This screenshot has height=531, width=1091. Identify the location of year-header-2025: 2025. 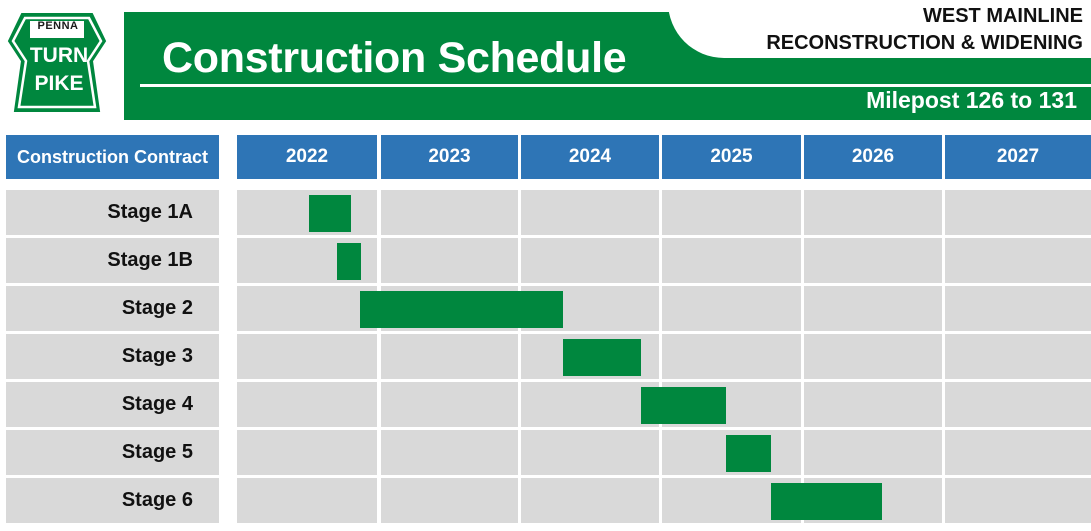
(731, 157).